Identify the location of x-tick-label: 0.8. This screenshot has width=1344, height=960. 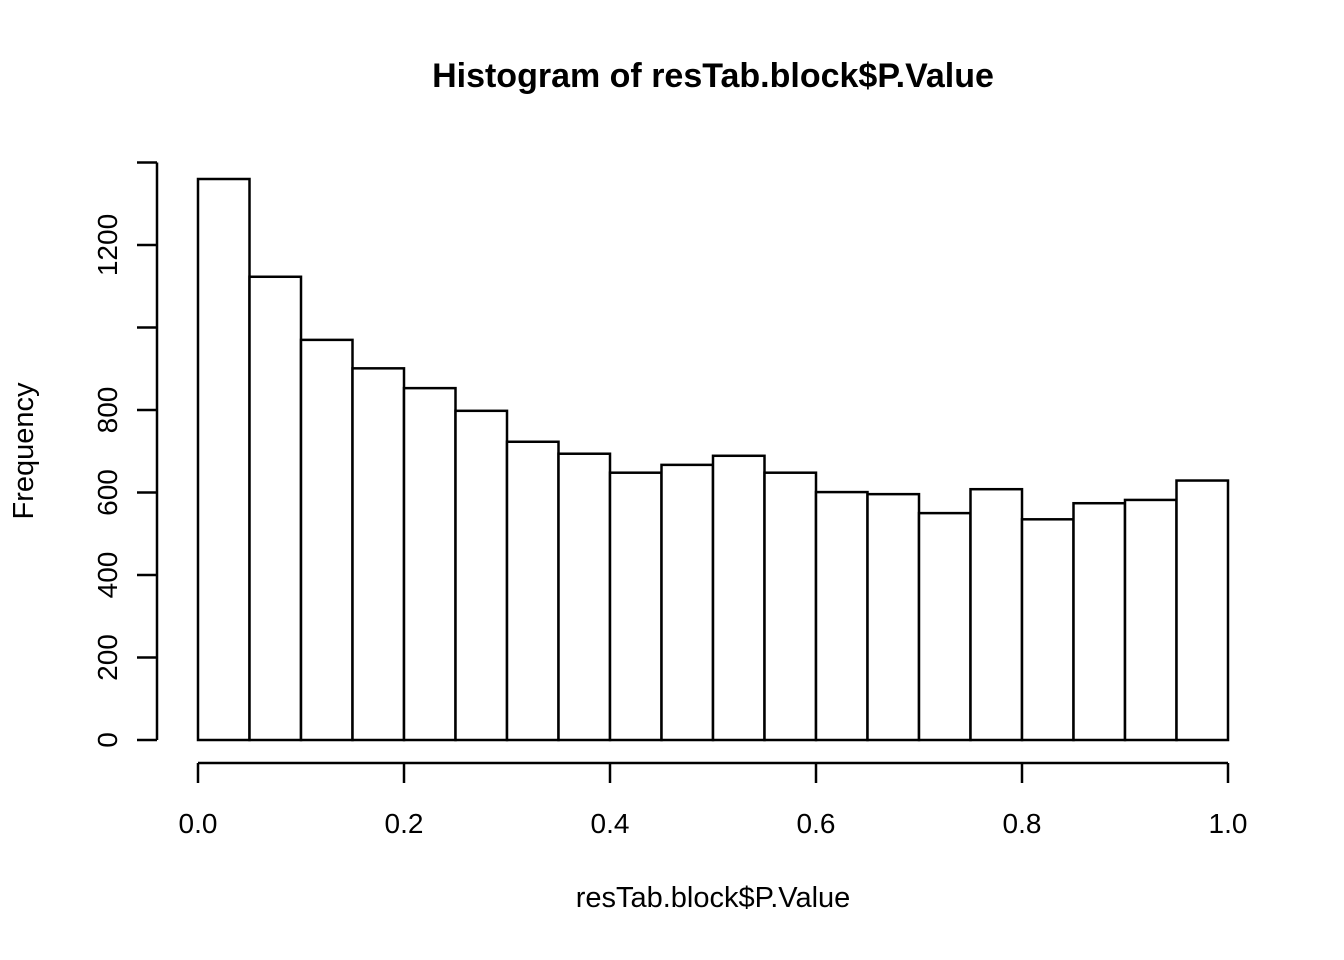
(1022, 823).